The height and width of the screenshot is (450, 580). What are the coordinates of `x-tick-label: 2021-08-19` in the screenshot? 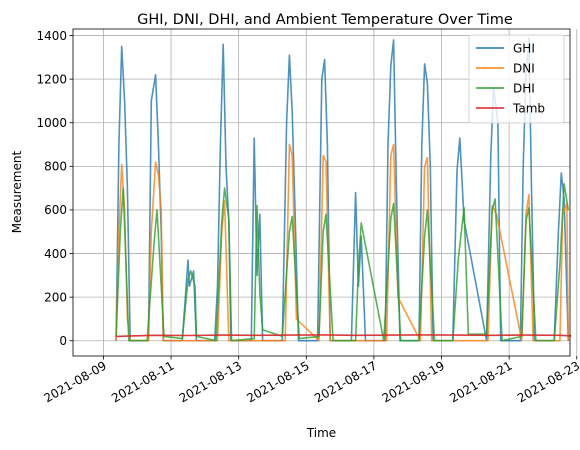 It's located at (413, 381).